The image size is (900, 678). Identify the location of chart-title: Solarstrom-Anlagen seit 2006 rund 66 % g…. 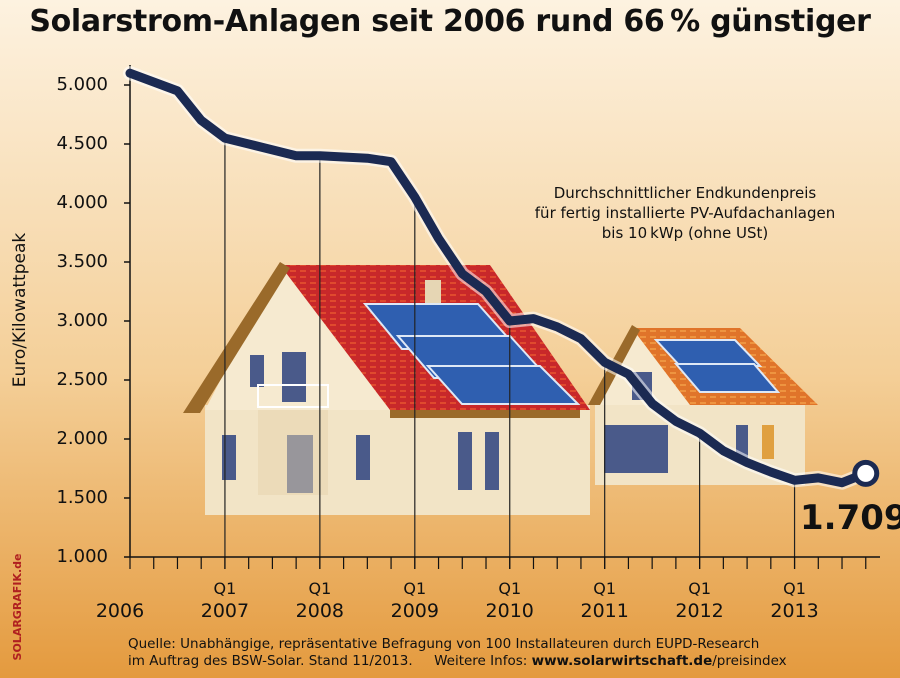
(450, 21).